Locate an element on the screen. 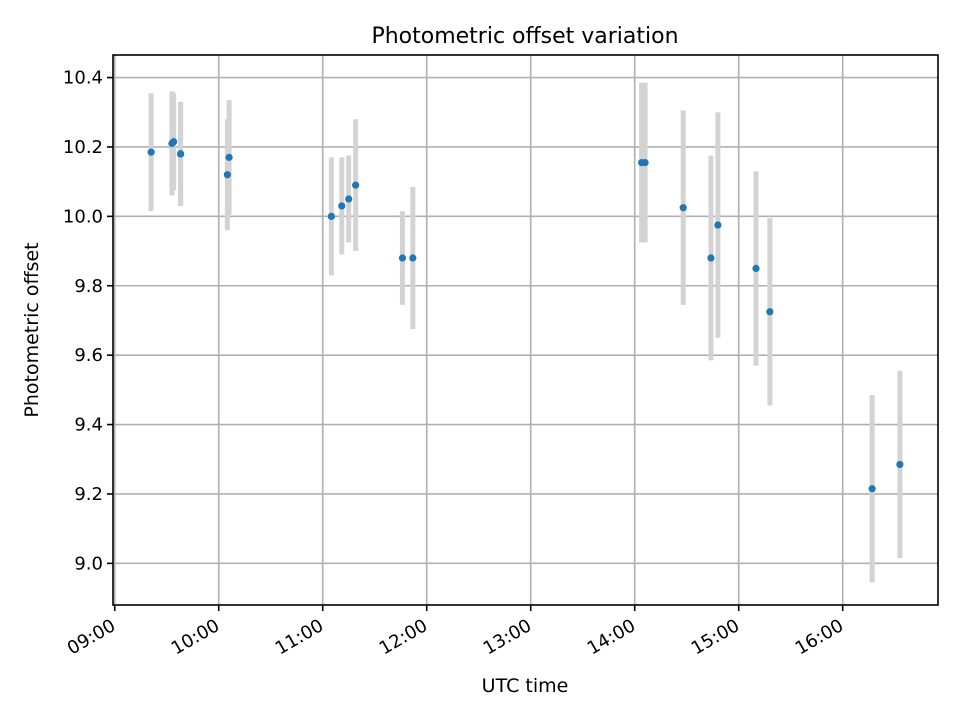 Image resolution: width=960 pixels, height=720 pixels. y-tick-label: 9.2 is located at coordinates (88, 494).